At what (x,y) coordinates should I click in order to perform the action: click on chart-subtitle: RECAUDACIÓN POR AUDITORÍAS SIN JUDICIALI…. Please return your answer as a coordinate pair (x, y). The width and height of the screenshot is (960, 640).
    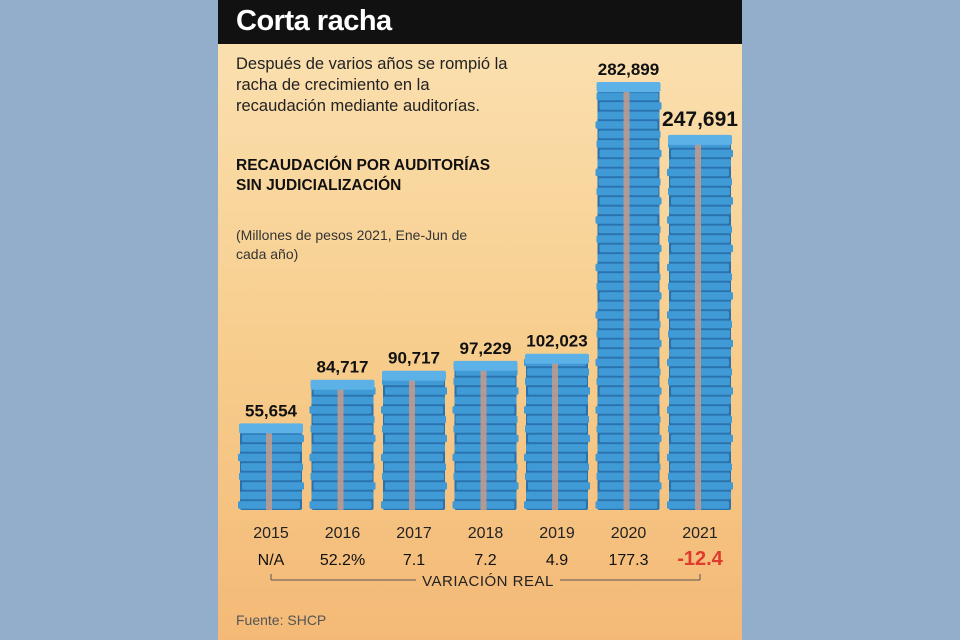
    Looking at the image, I should click on (363, 175).